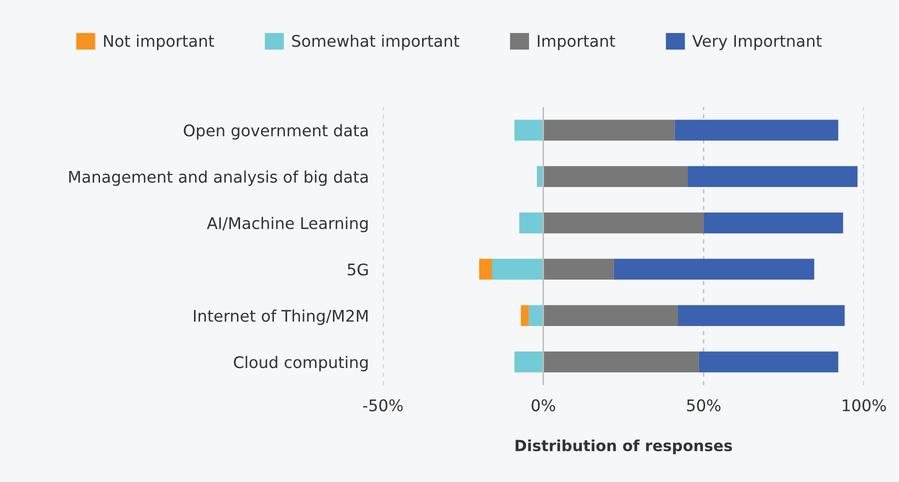  I want to click on y-tick-label: Open government data, so click(276, 132).